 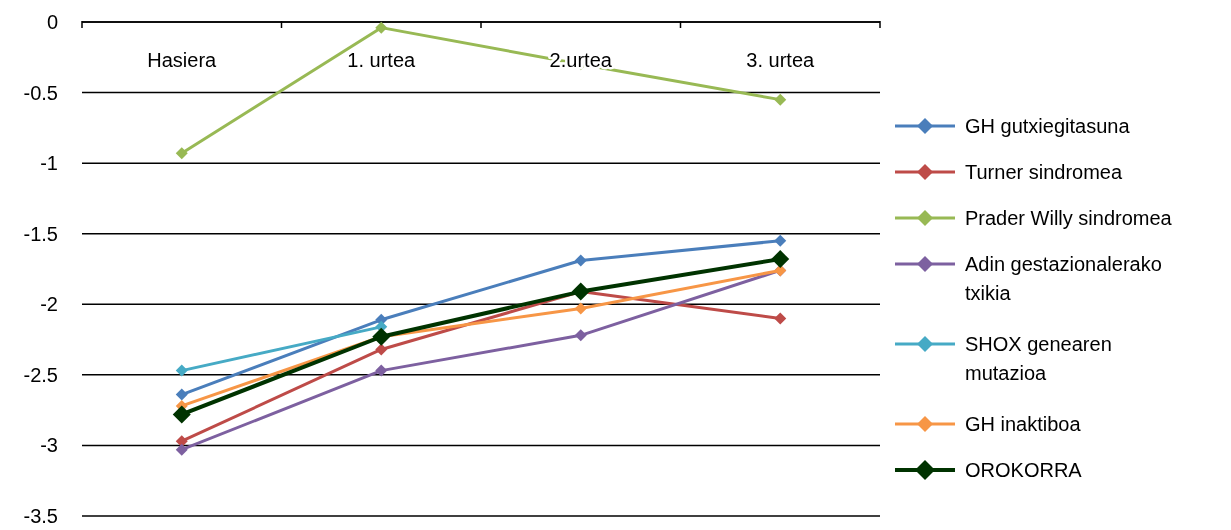 I want to click on y-tick-label: -3.5, so click(x=40, y=516).